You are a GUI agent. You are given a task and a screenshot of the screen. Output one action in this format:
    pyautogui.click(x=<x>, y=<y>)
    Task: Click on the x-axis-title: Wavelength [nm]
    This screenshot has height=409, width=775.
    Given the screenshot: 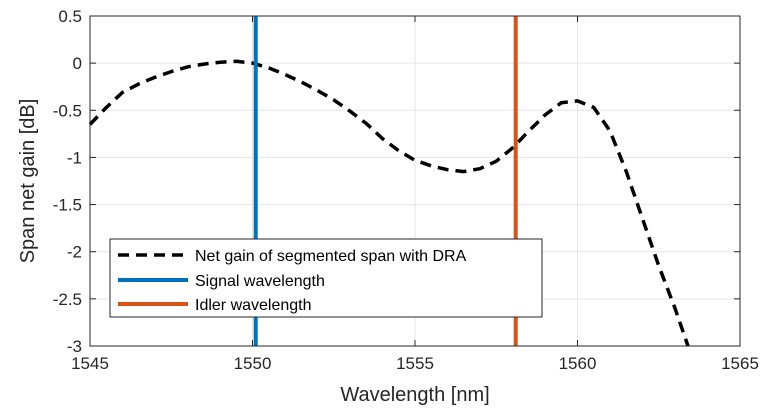 What is the action you would take?
    pyautogui.click(x=414, y=395)
    